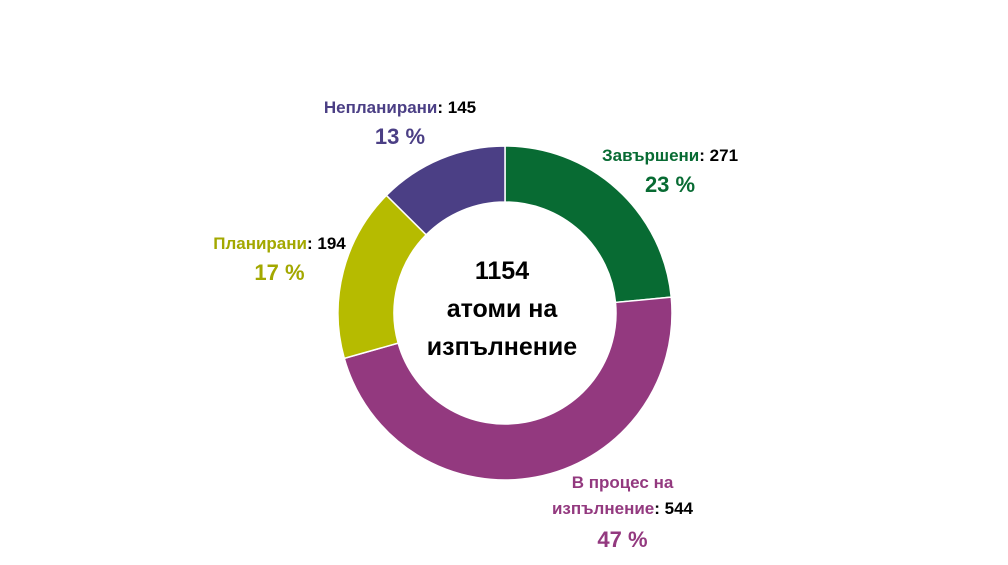  I want to click on label-unplanned-percent: 13 %, so click(400, 136).